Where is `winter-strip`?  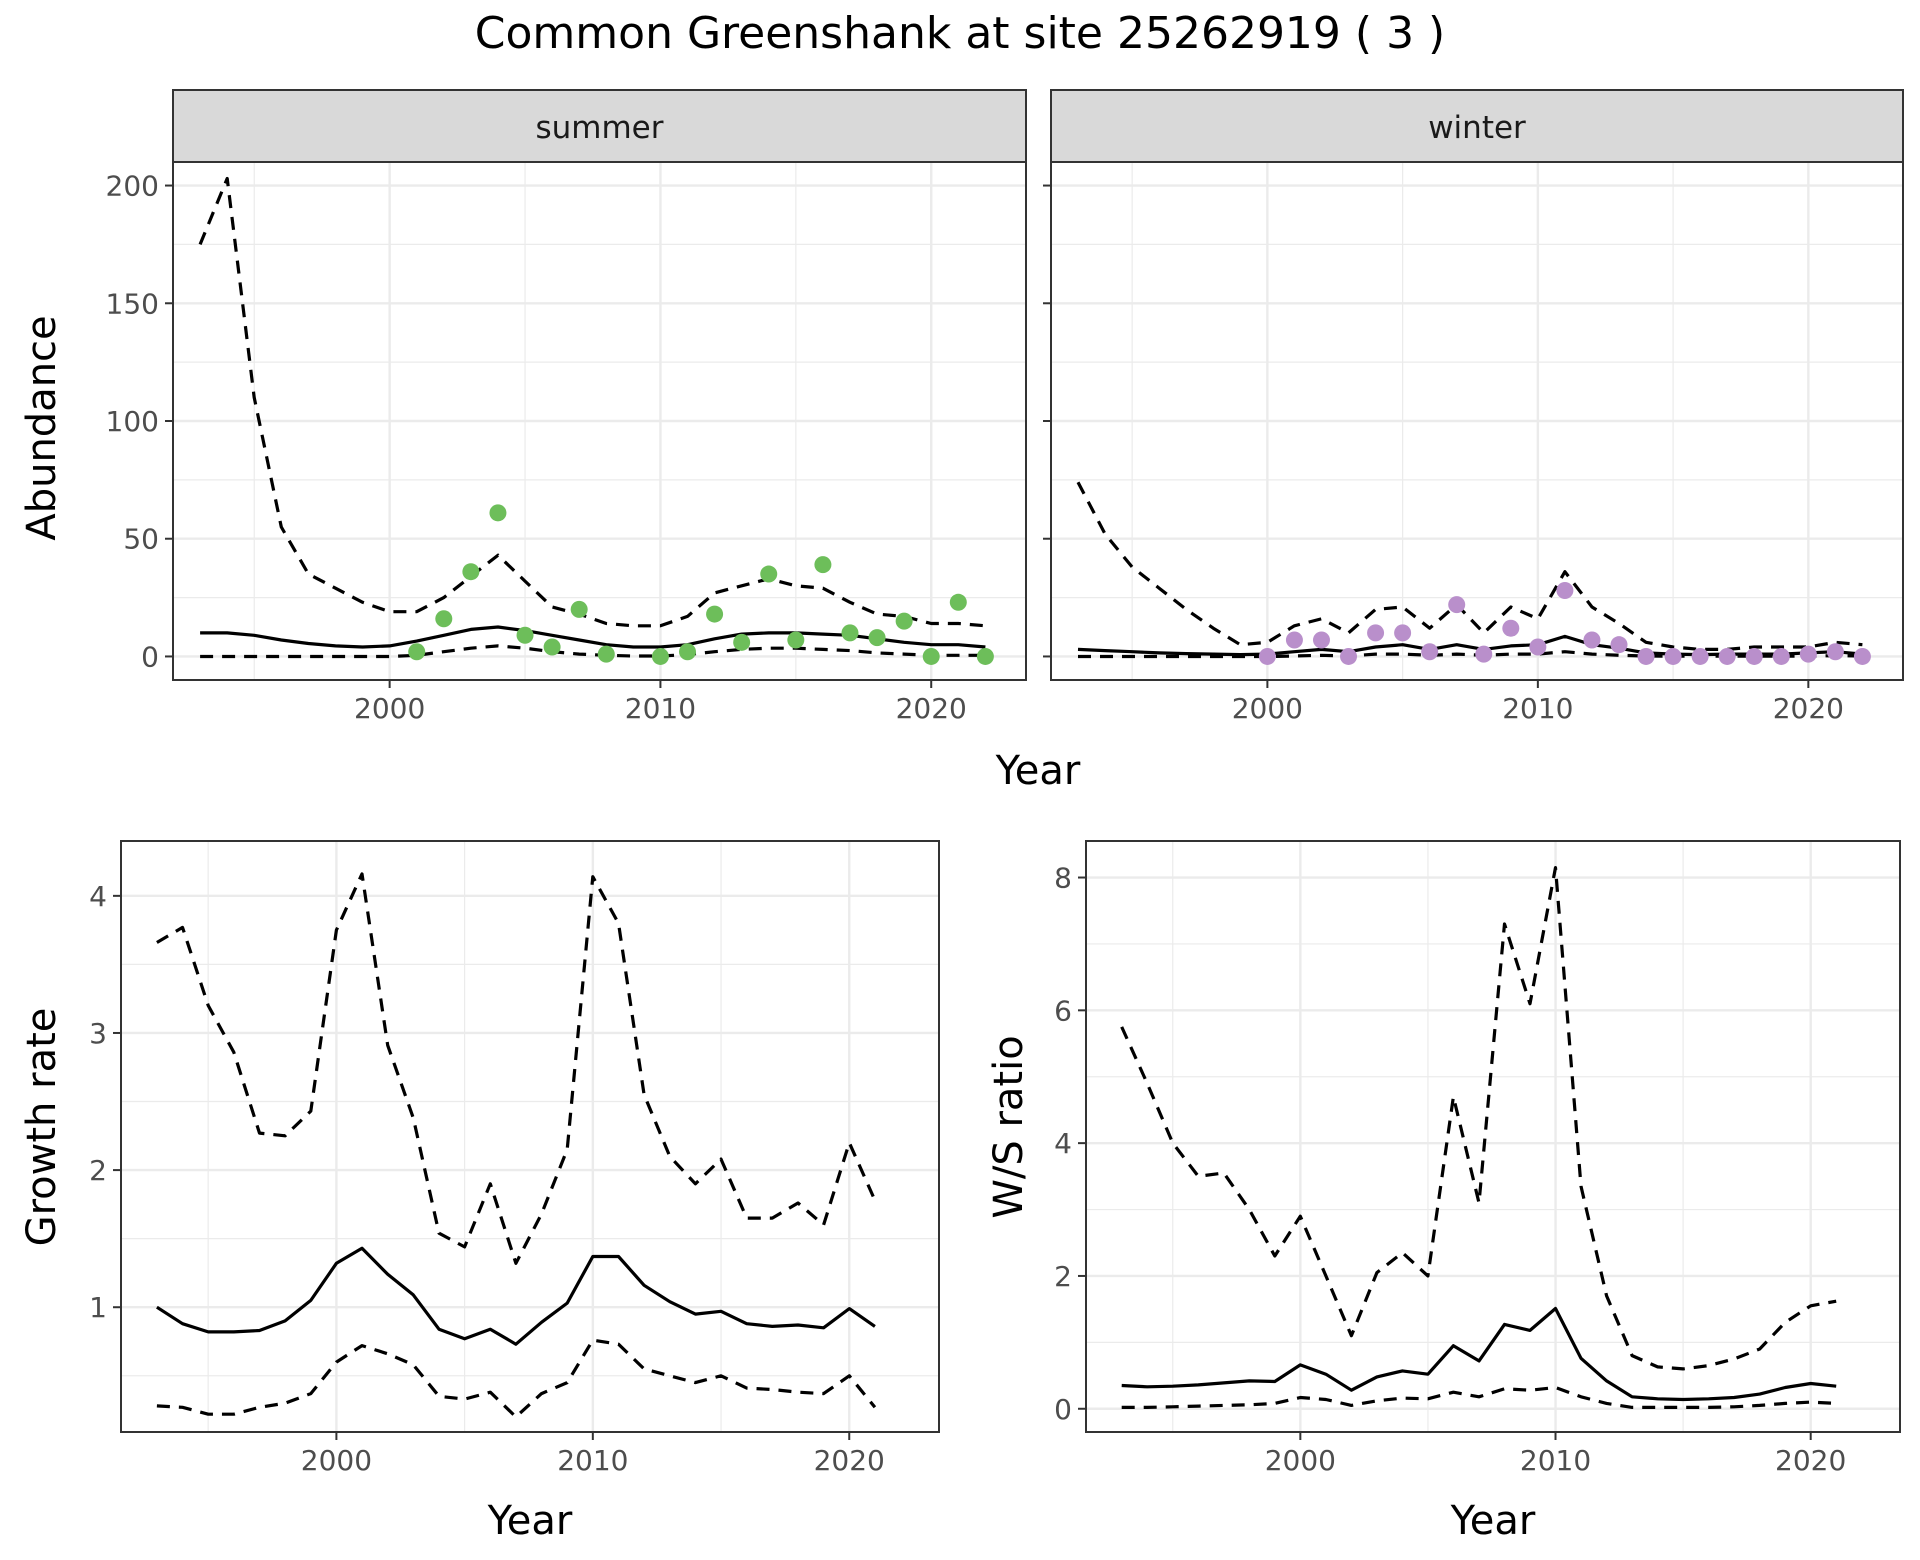
winter-strip is located at coordinates (1477, 126).